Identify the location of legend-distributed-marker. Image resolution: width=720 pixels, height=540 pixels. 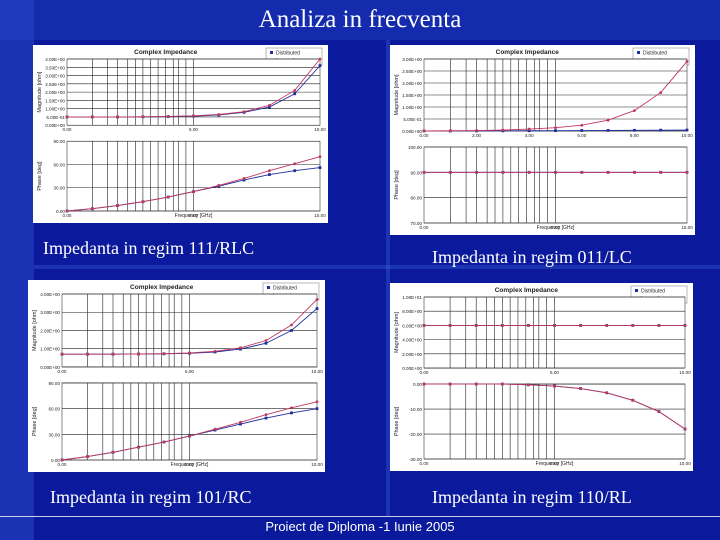
(268, 287).